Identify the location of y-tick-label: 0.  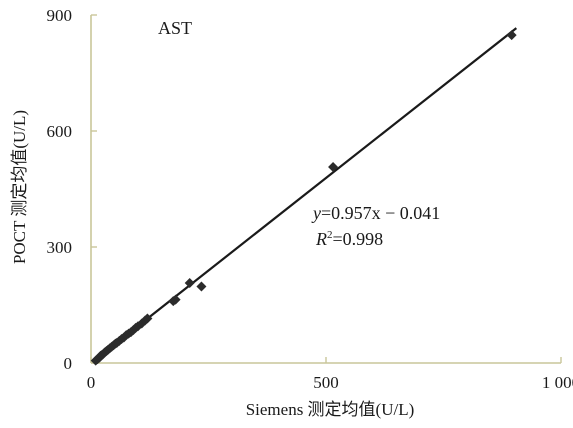
(68, 363).